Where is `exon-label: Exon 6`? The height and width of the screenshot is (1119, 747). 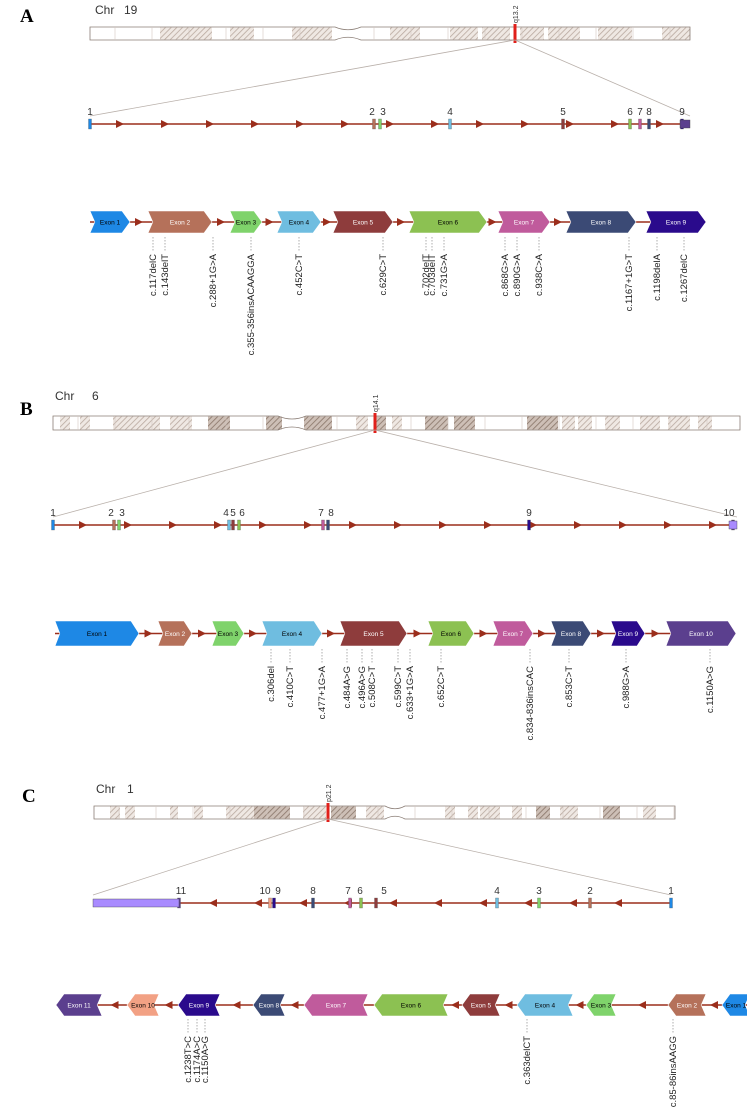
exon-label: Exon 6 is located at coordinates (451, 634).